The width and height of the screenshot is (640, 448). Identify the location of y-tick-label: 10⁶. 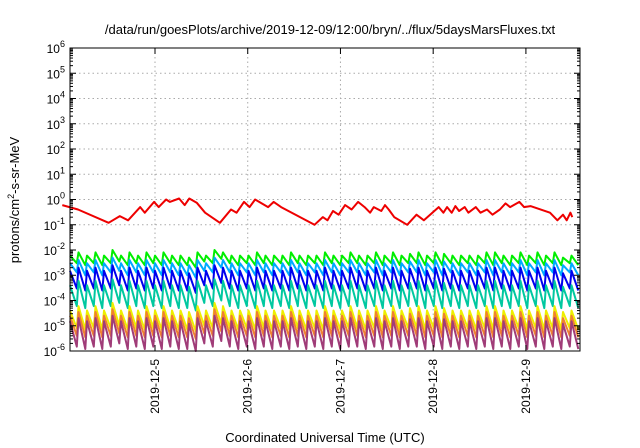
(56, 47).